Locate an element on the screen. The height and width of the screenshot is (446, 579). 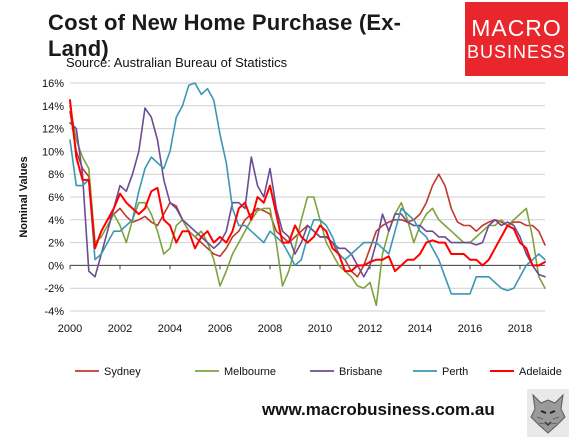
legend-label-sydney: Sydney is located at coordinates (122, 372).